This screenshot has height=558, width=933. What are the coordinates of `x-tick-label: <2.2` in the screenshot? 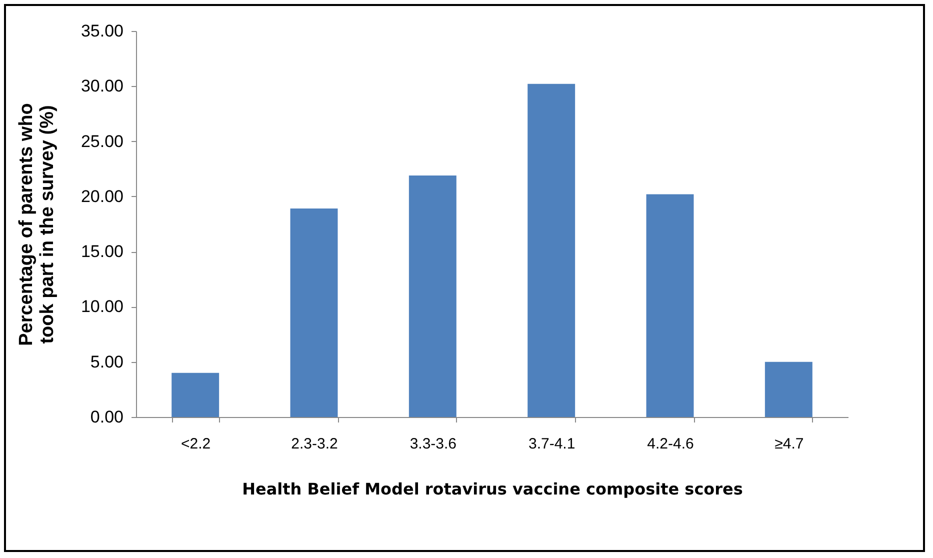 It's located at (196, 444).